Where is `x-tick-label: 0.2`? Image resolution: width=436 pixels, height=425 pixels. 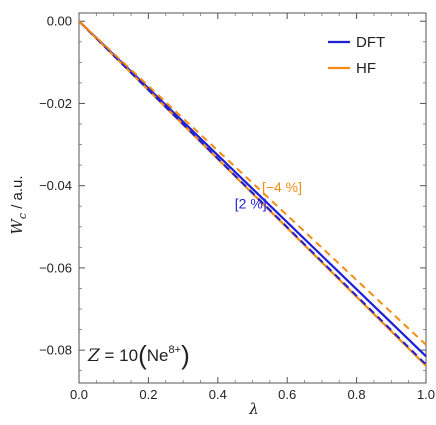
x-tick-label: 0.2 is located at coordinates (148, 394).